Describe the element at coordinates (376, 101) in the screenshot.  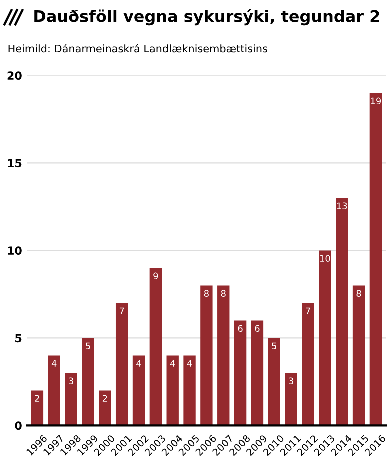
I see `data-label: 19` at that location.